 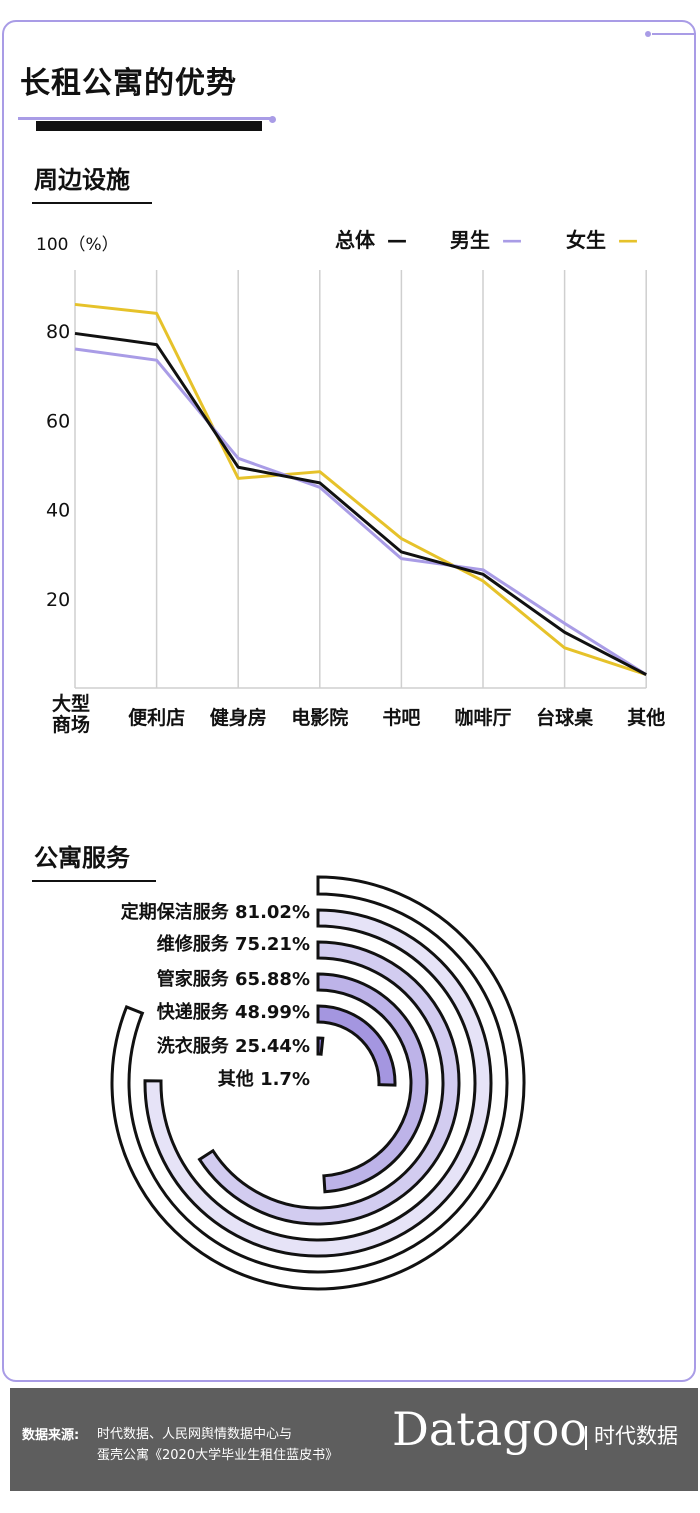 What do you see at coordinates (564, 717) in the screenshot?
I see `x-tick-label-6: 台球桌` at bounding box center [564, 717].